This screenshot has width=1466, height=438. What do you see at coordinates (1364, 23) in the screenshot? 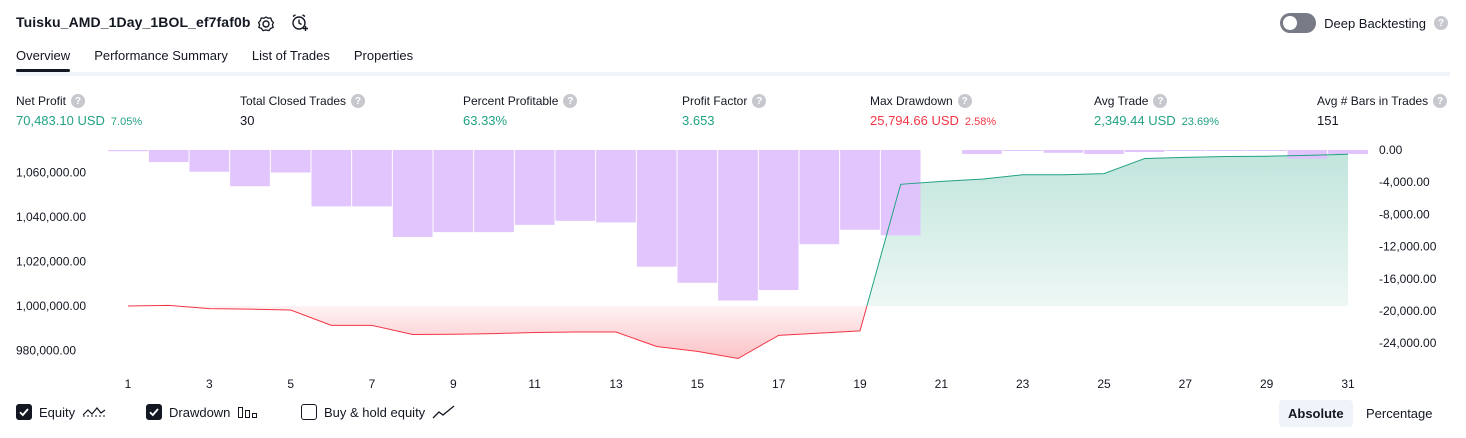
I see `deep-backtesting-control: Deep Backtesting ?` at bounding box center [1364, 23].